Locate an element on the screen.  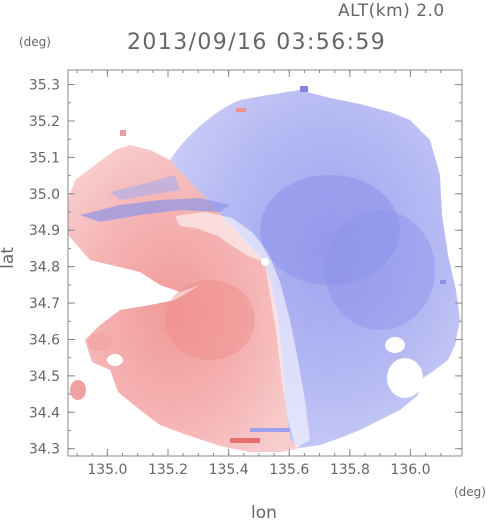
y-tick-label: 34.7 is located at coordinates (44, 304).